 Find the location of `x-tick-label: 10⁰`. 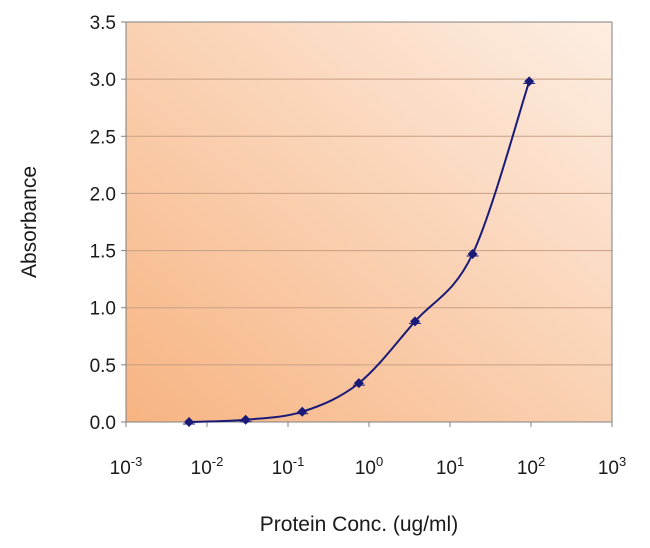

x-tick-label: 10⁰ is located at coordinates (369, 466).